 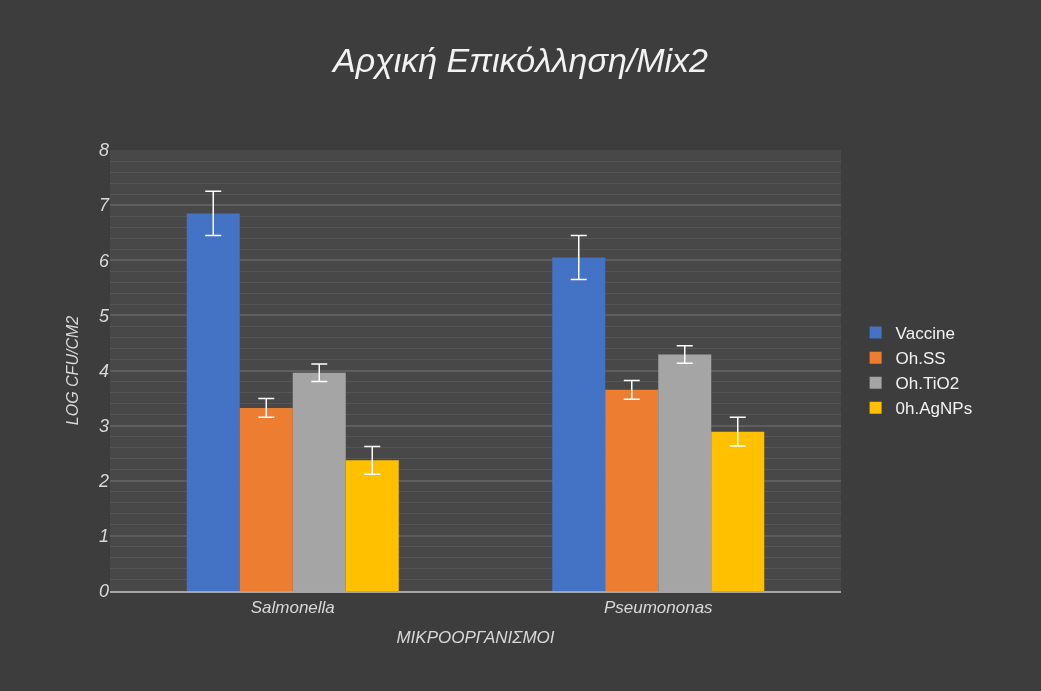 I want to click on y-tick-label: 1, so click(x=103, y=536).